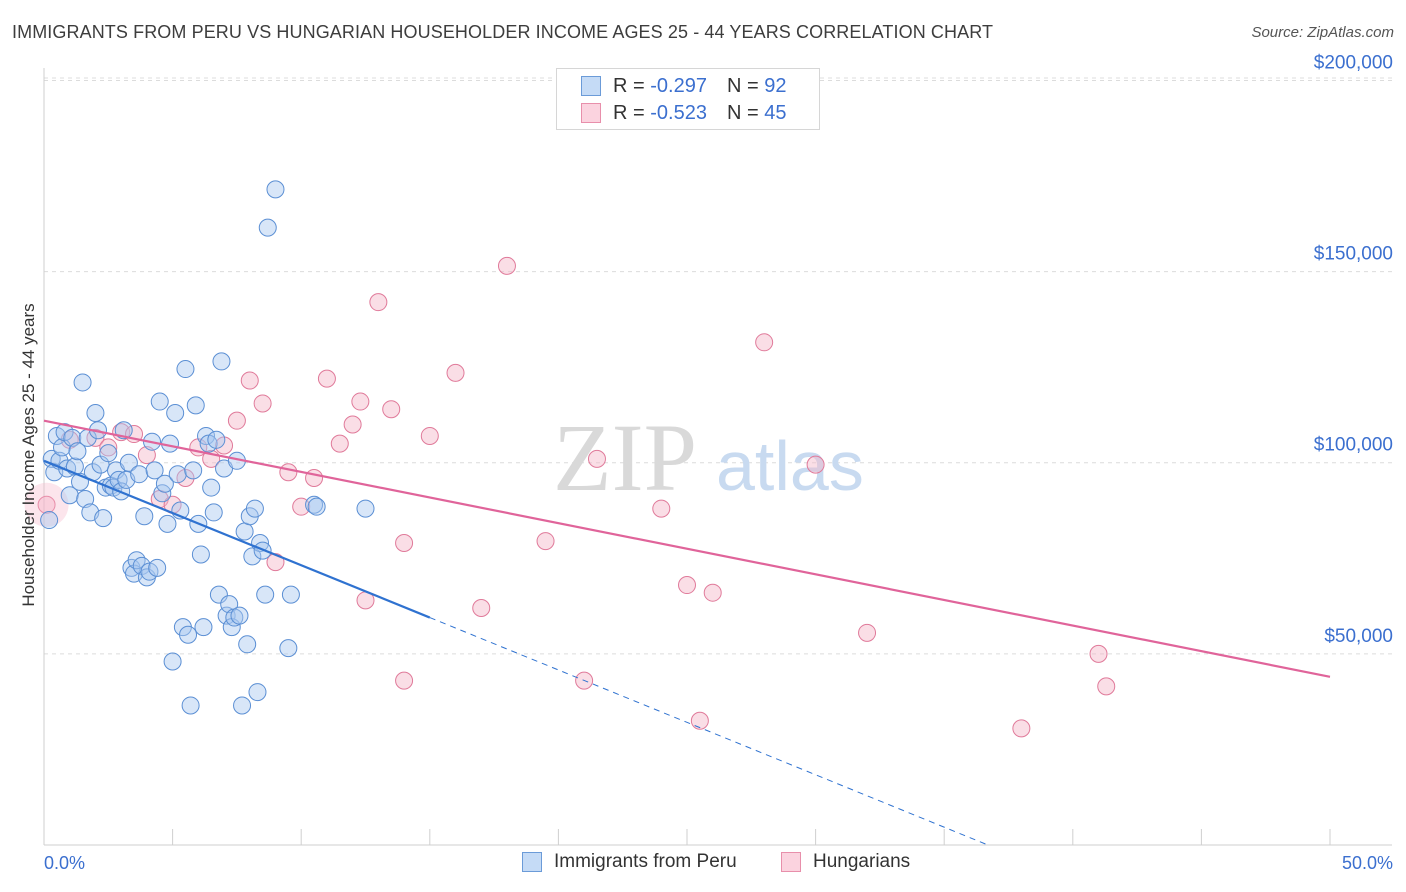 The image size is (1406, 892). What do you see at coordinates (591, 113) in the screenshot?
I see `legend-swatch-hungarians` at bounding box center [591, 113].